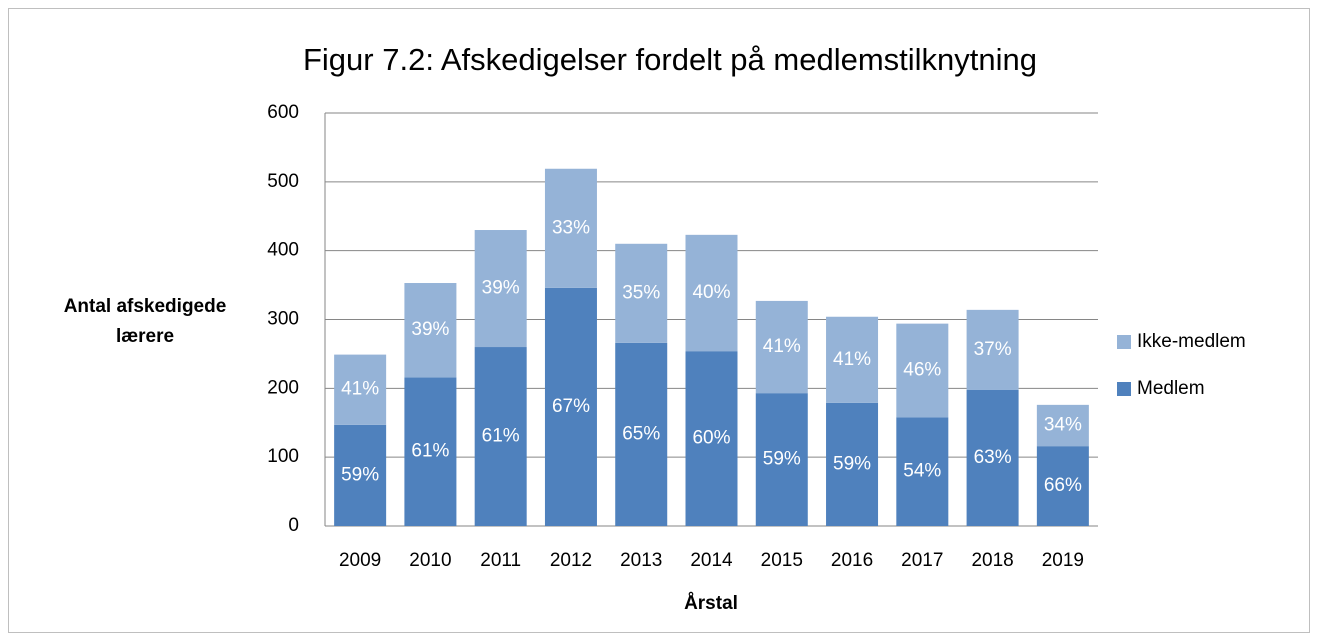  Describe the element at coordinates (293, 525) in the screenshot. I see `y-tick-label: 0` at that location.